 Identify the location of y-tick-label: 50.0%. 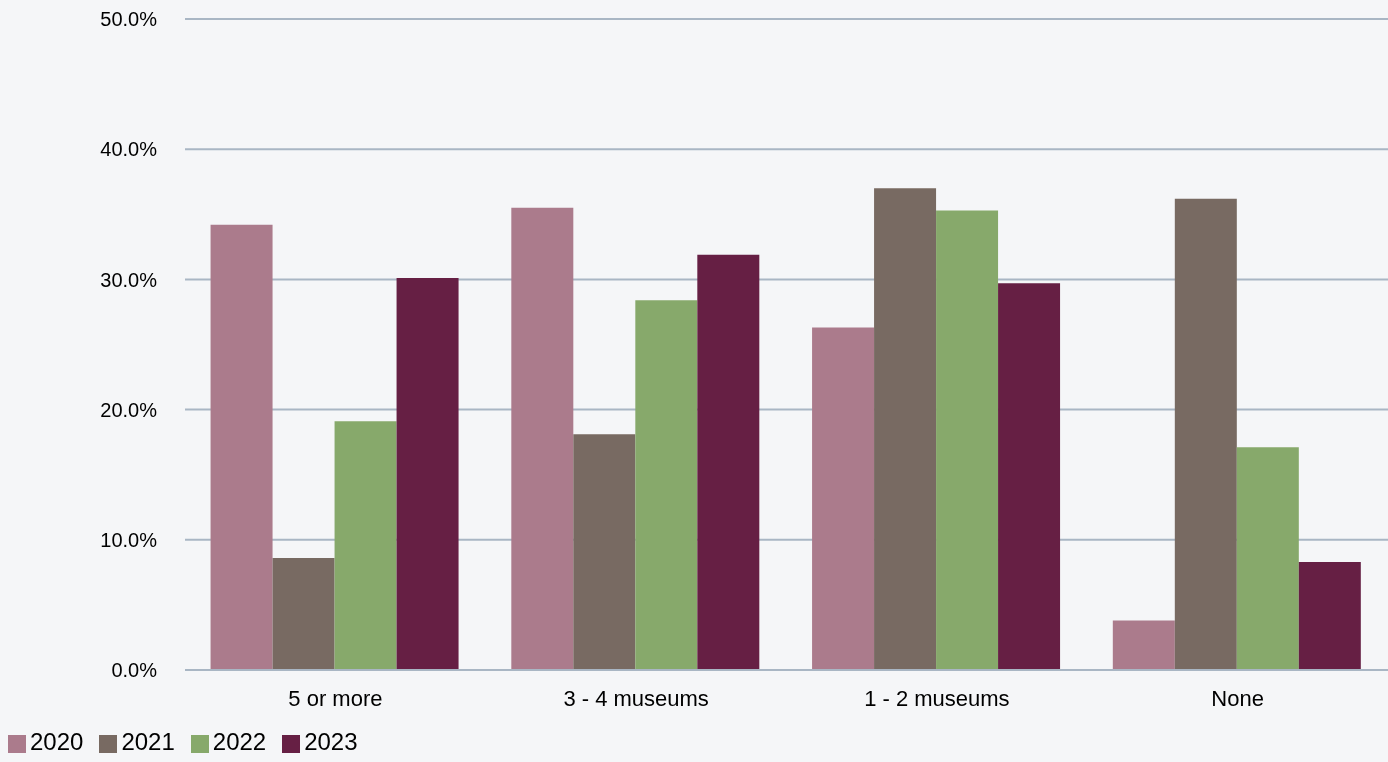
(129, 19).